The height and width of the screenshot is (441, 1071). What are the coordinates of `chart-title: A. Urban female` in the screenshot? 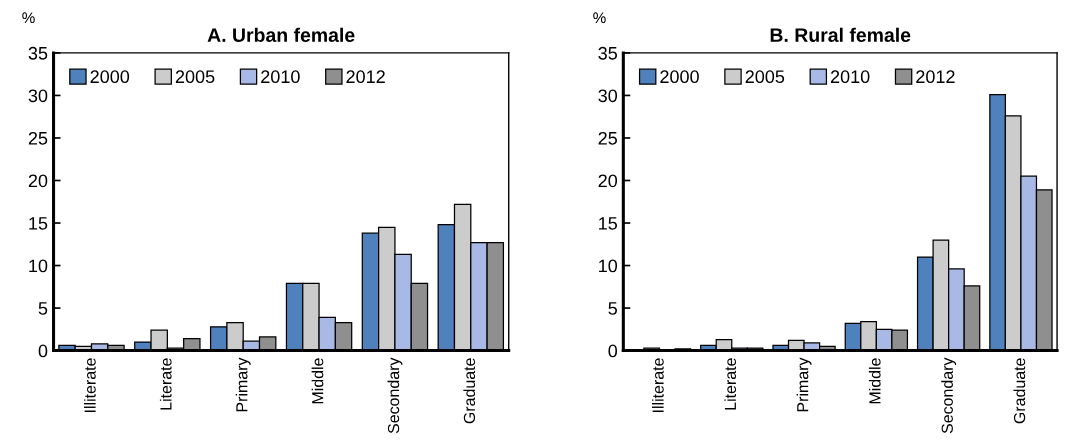 It's located at (281, 34).